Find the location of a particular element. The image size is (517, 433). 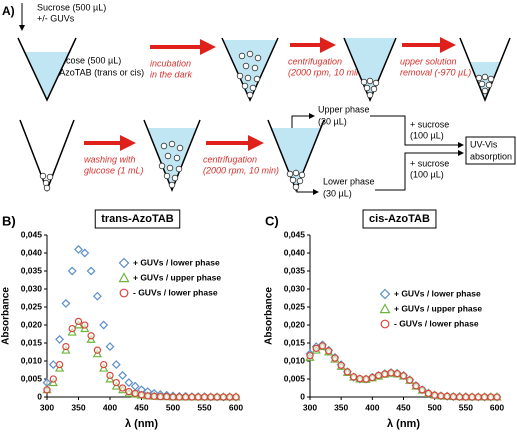

y-tick-label: 0,035 is located at coordinates (295, 270).